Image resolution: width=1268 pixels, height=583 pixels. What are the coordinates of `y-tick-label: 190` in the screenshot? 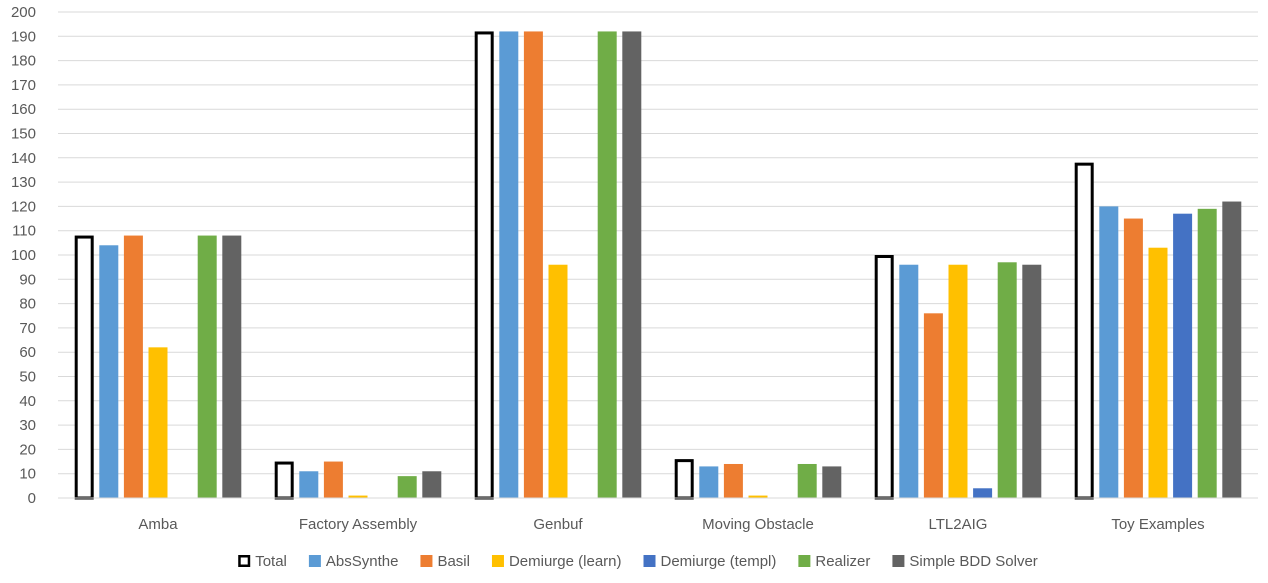 It's located at (23, 36).